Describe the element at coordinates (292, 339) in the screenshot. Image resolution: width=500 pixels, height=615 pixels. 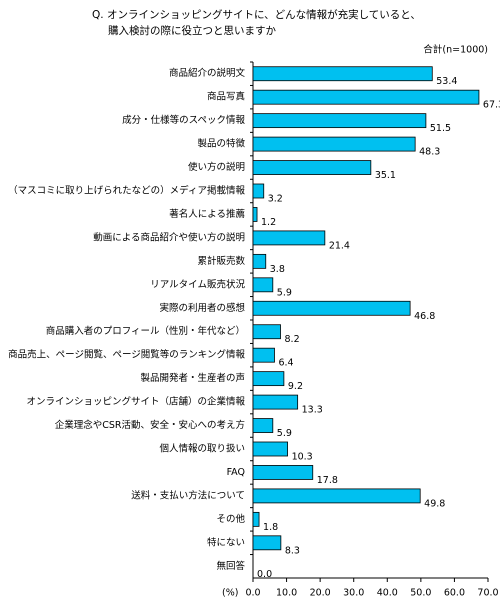
I see `value-label: 8.2` at that location.